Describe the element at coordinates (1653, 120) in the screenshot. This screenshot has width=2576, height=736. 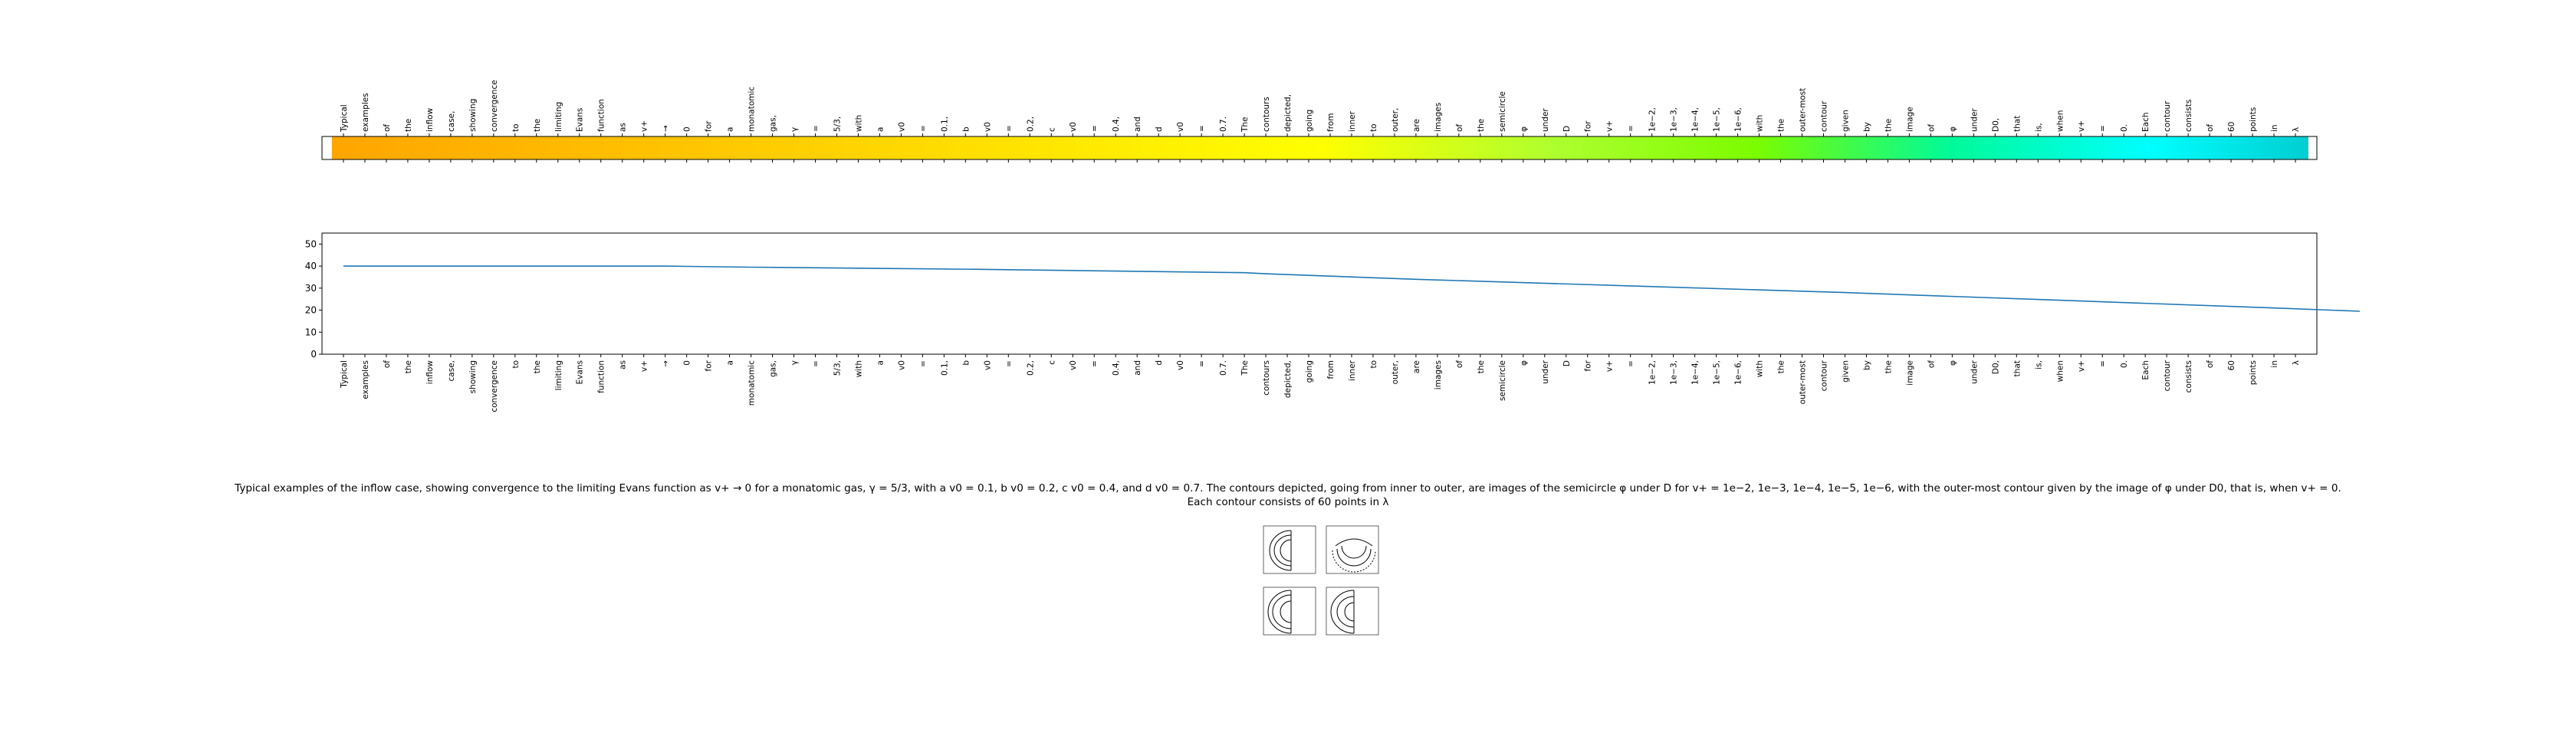
I see `heatmap-tick-label: 1e−2,` at that location.